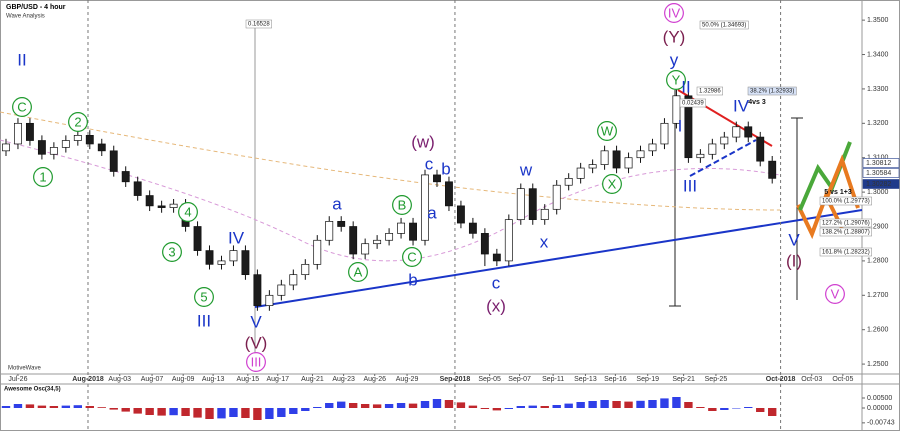  I want to click on y-tick-label: 1.3000, so click(878, 192).